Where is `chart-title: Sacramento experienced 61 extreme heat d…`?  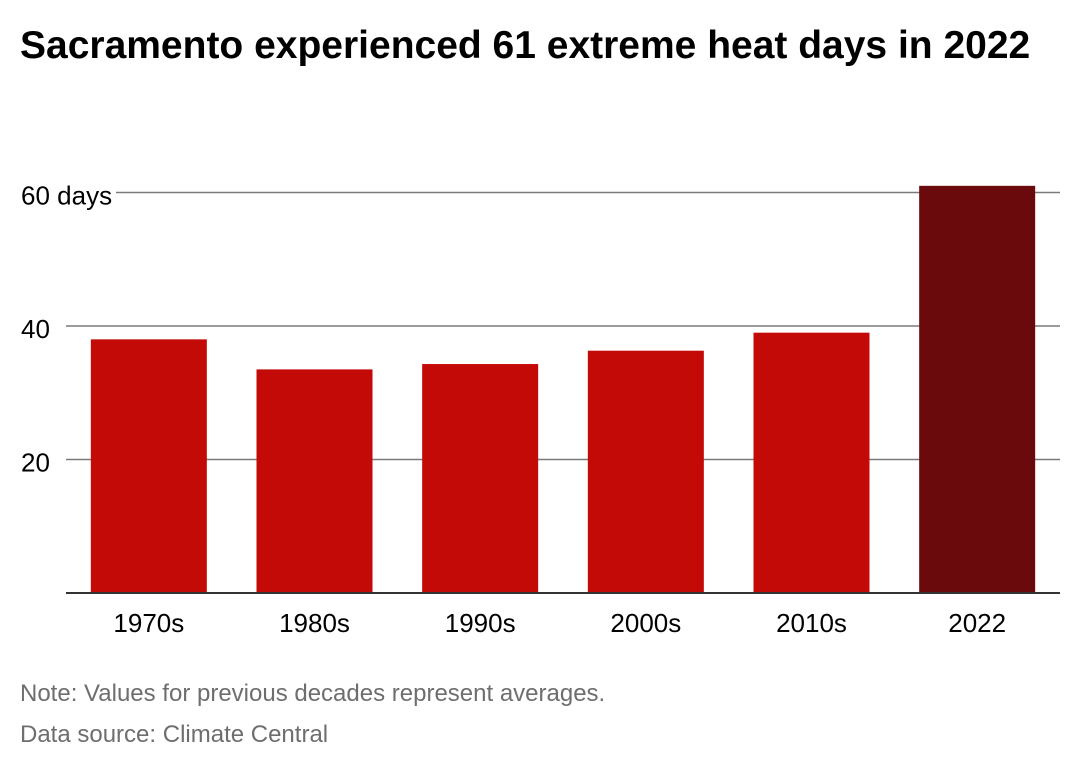 chart-title: Sacramento experienced 61 extreme heat d… is located at coordinates (525, 45).